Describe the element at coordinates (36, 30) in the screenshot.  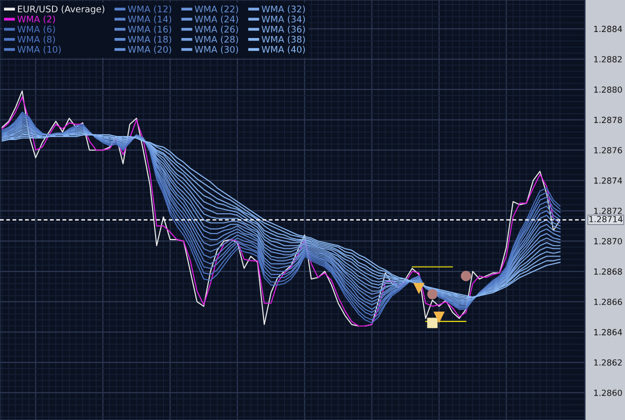
I see `legend-label: WMA (6)` at that location.